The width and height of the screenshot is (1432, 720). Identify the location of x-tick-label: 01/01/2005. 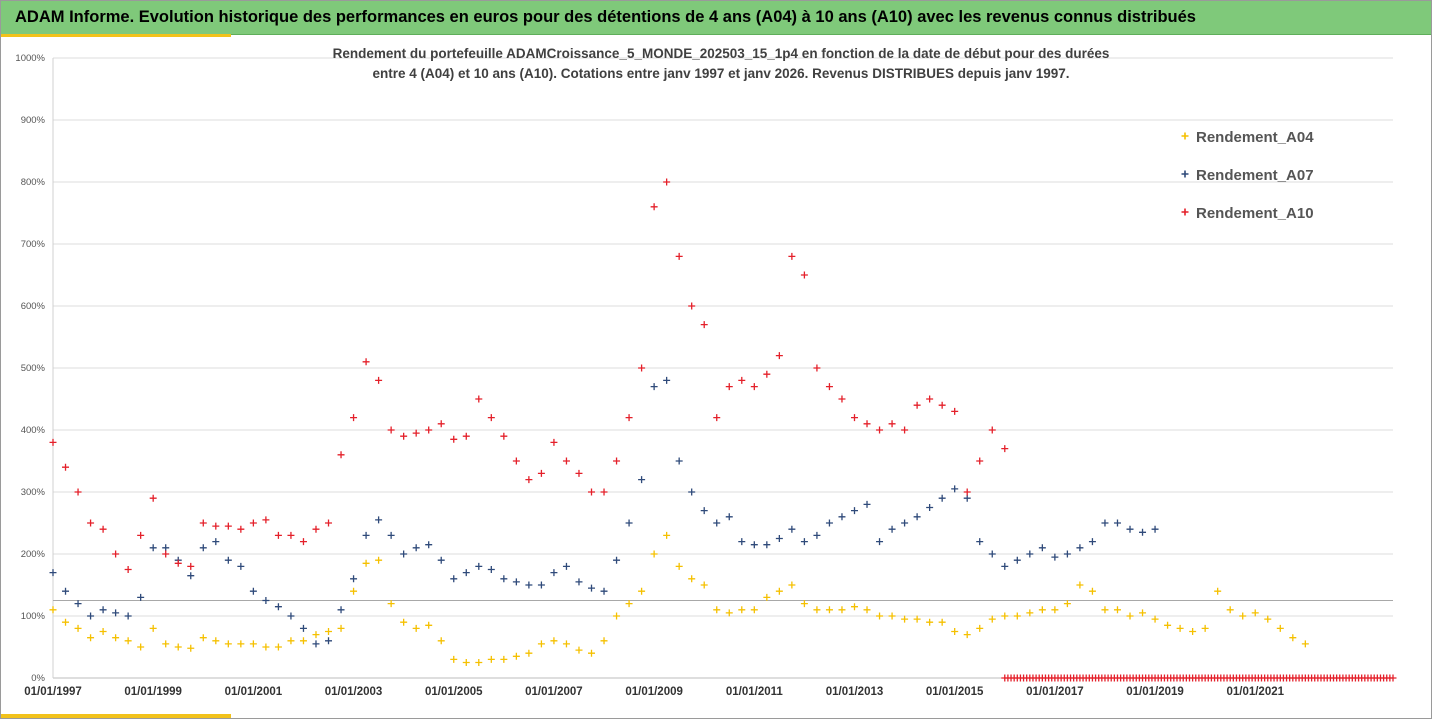
(454, 692).